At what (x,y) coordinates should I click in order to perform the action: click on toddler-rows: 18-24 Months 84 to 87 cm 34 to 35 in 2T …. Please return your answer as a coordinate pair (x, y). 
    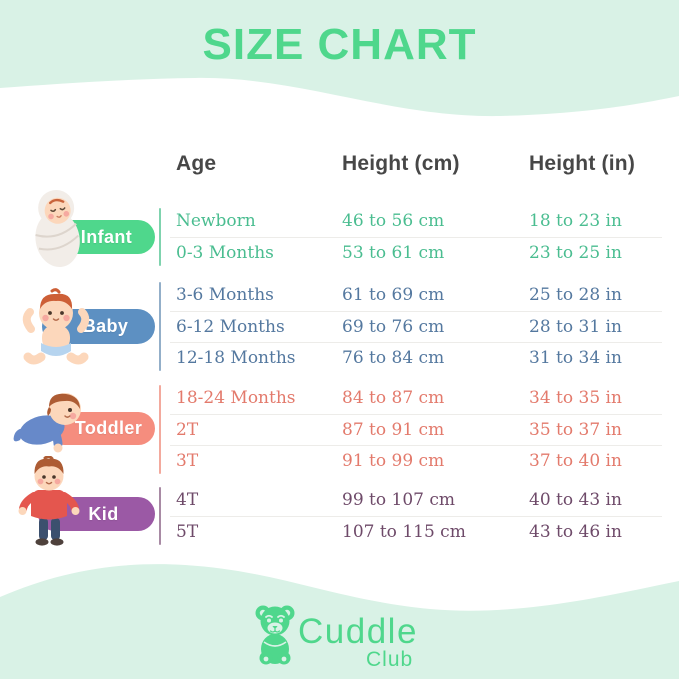
    Looking at the image, I should click on (416, 429).